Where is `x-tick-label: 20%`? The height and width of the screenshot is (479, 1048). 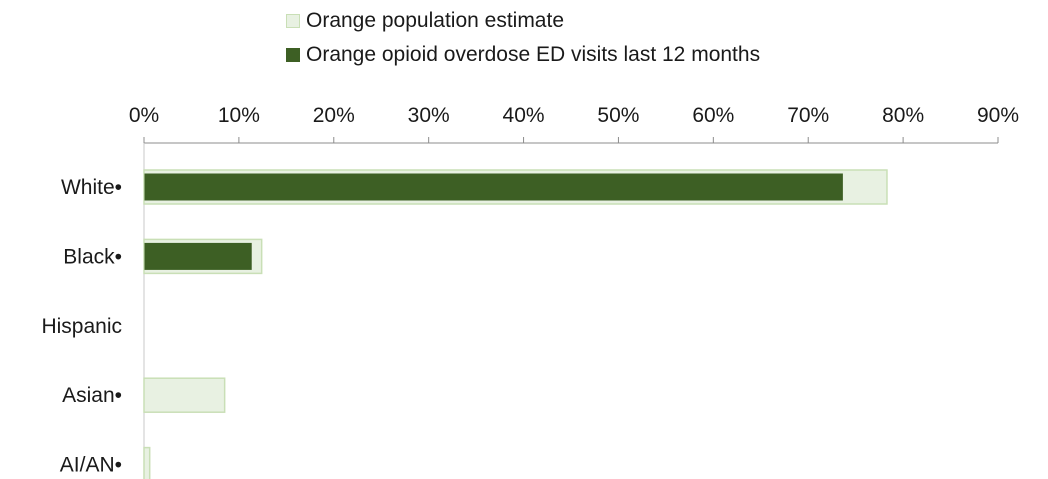
x-tick-label: 20% is located at coordinates (334, 115).